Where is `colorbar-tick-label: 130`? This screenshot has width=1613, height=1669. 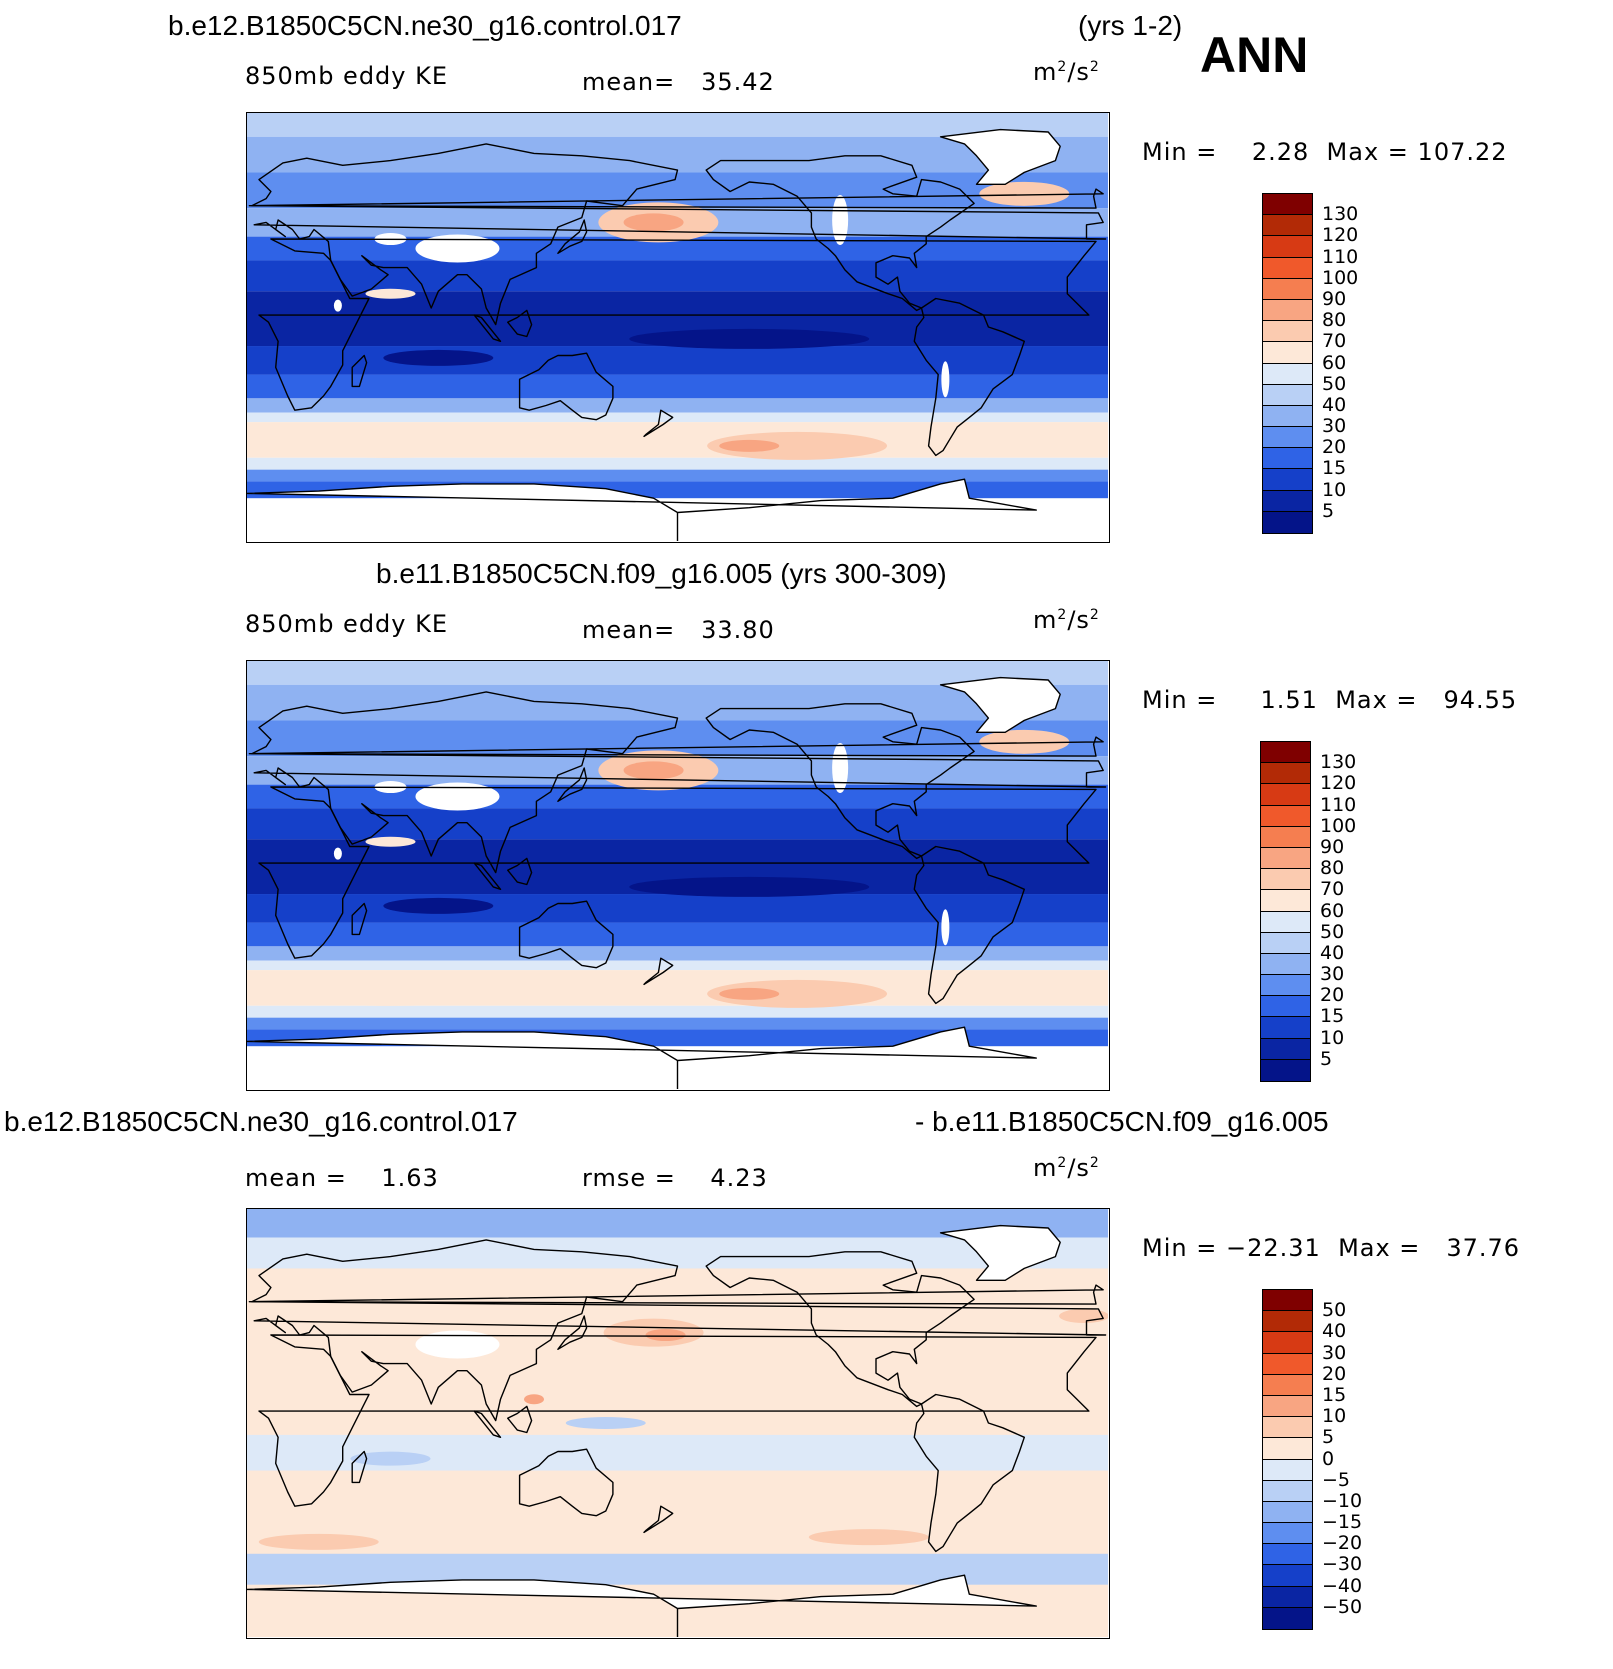 colorbar-tick-label: 130 is located at coordinates (1340, 214).